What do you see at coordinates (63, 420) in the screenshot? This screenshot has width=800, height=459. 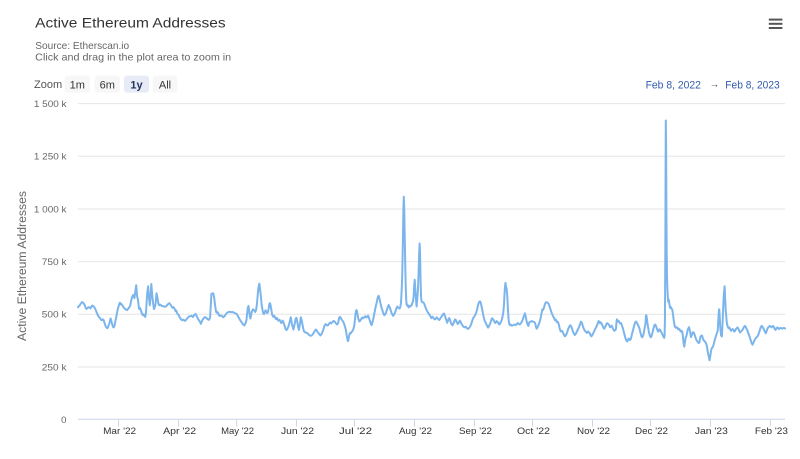 I see `svg-text: 0` at bounding box center [63, 420].